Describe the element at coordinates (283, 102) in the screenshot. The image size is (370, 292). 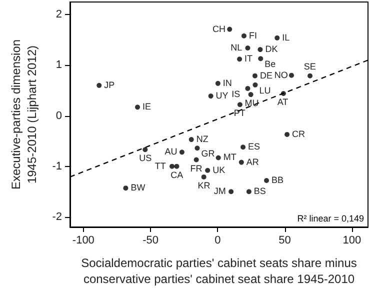
I see `annotation: AT` at that location.